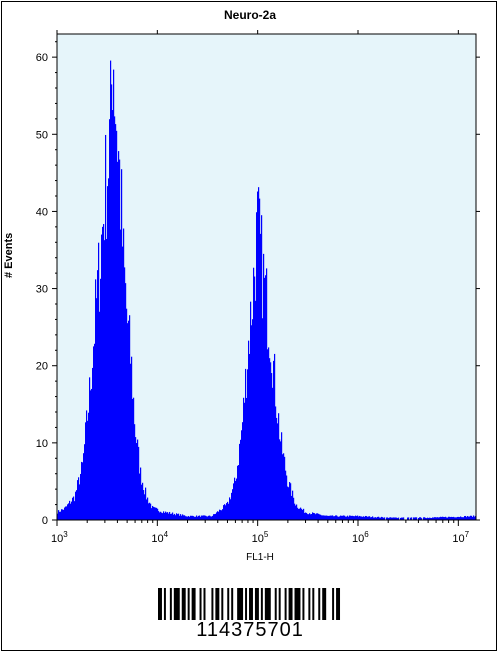 This screenshot has height=654, width=500. What do you see at coordinates (159, 537) in the screenshot?
I see `x-tick-label: 104` at bounding box center [159, 537].